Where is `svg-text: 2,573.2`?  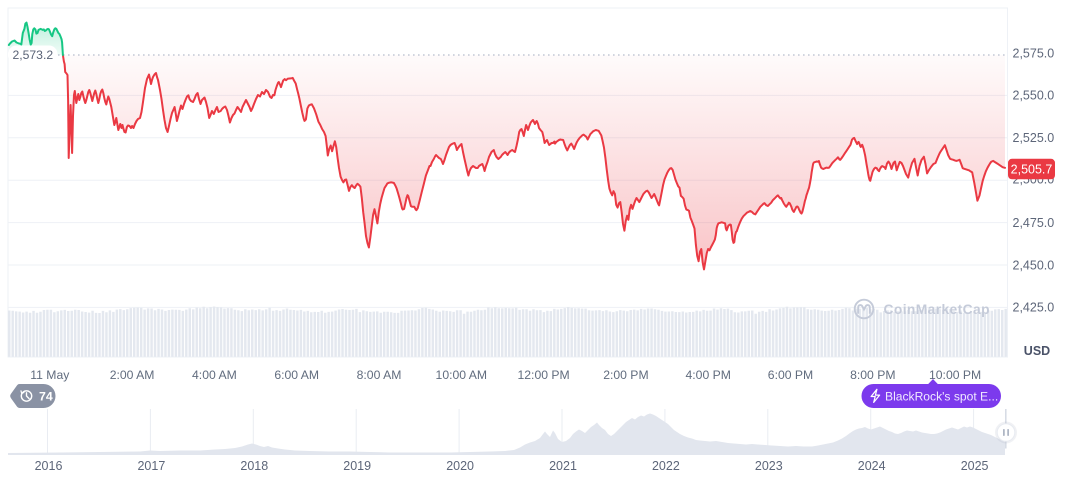 svg-text: 2,573.2 is located at coordinates (32, 55).